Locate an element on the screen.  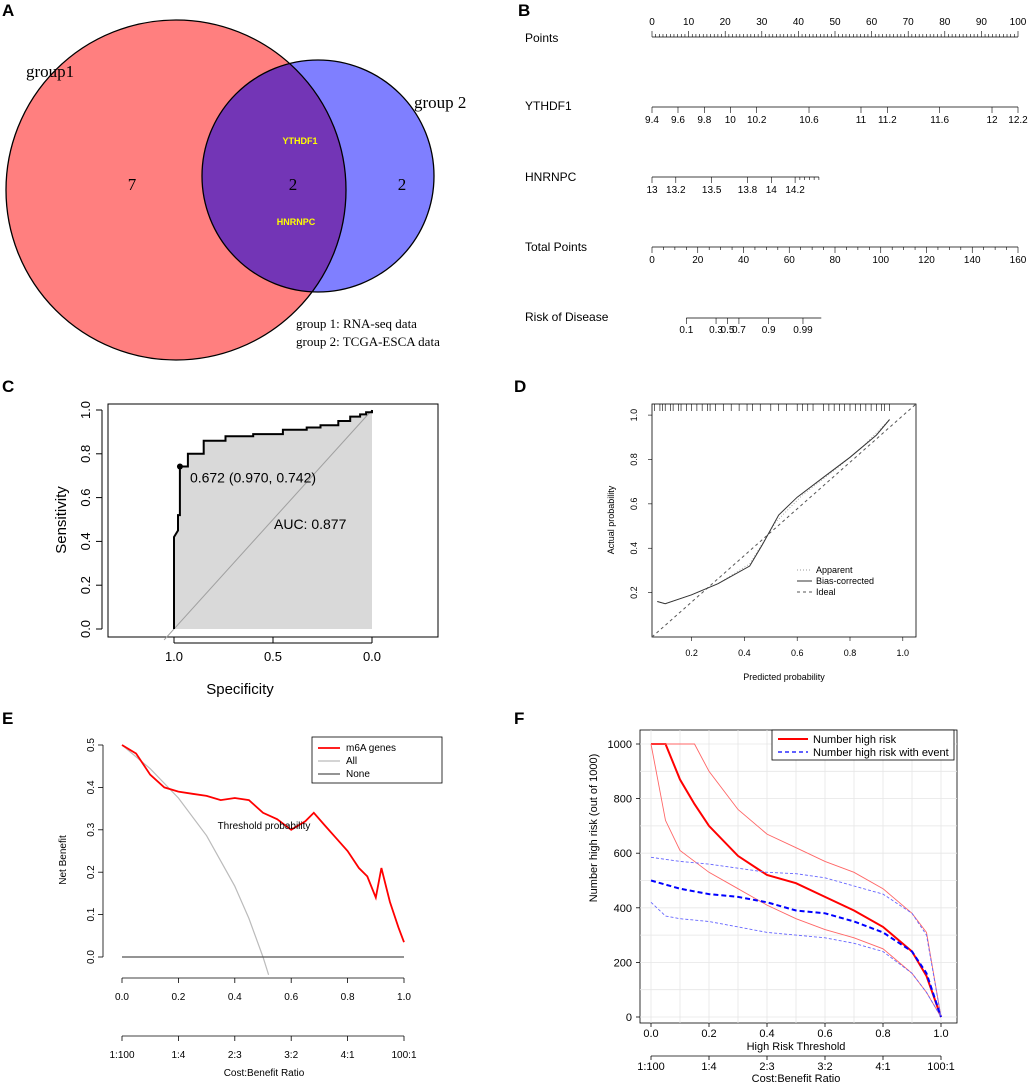
roc-x-tick-label: 0.0 is located at coordinates (372, 656).